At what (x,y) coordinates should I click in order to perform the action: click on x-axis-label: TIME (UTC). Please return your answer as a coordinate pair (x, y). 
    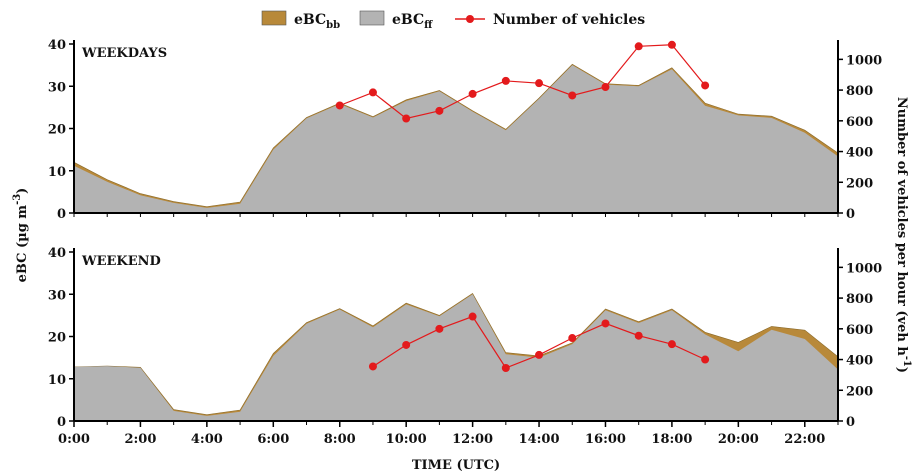
    Looking at the image, I should click on (456, 465).